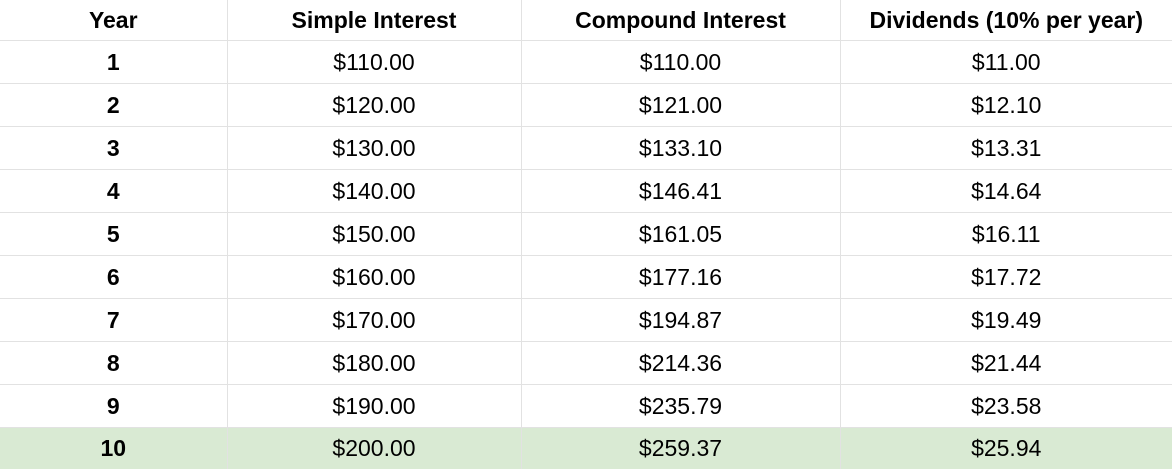  What do you see at coordinates (113, 363) in the screenshot?
I see `year-cell: 8` at bounding box center [113, 363].